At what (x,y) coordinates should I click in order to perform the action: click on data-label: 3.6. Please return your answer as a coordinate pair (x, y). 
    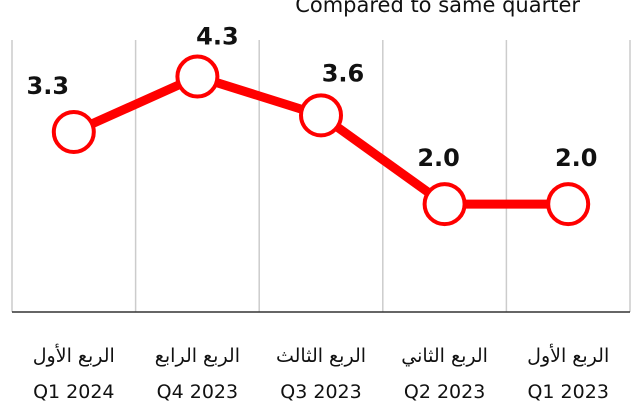
    Looking at the image, I should click on (343, 73).